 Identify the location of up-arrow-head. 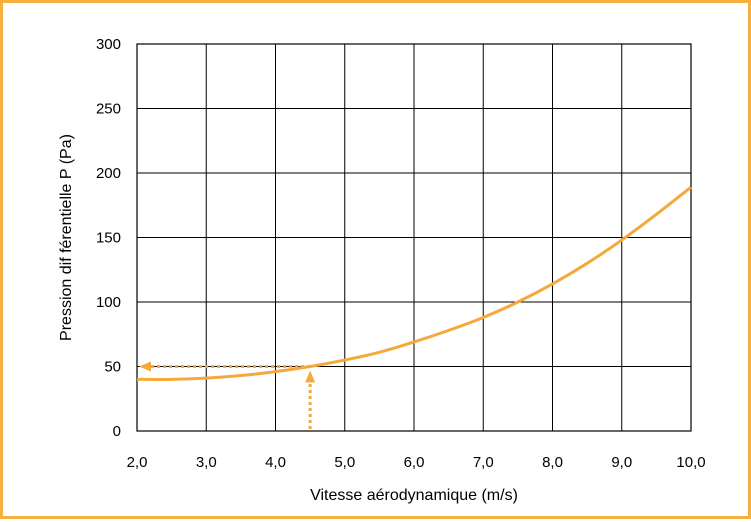
(310, 376).